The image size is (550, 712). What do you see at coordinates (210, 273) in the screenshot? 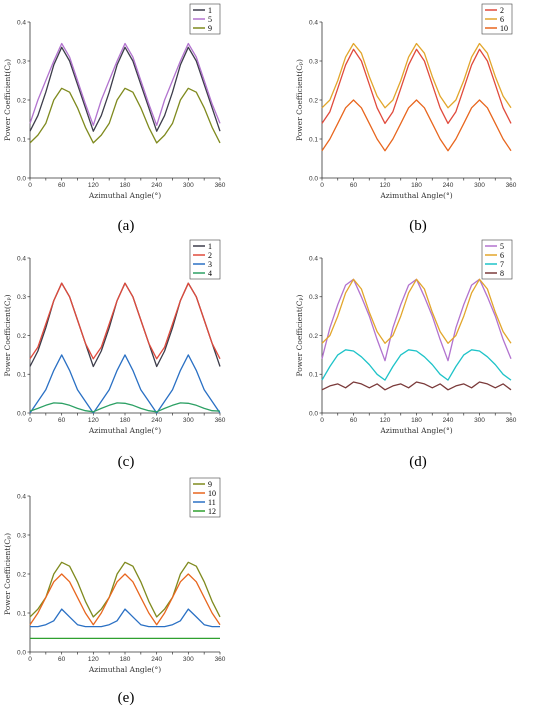
I see `legend-label: 4` at bounding box center [210, 273].